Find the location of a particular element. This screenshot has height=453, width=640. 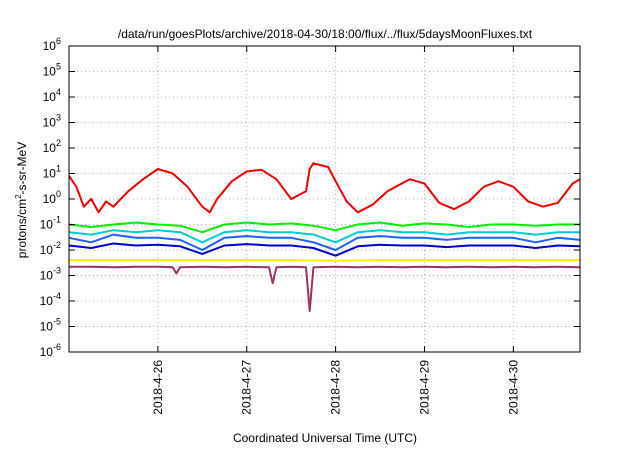

y-tick-label: 10⁶ is located at coordinates (52, 44).